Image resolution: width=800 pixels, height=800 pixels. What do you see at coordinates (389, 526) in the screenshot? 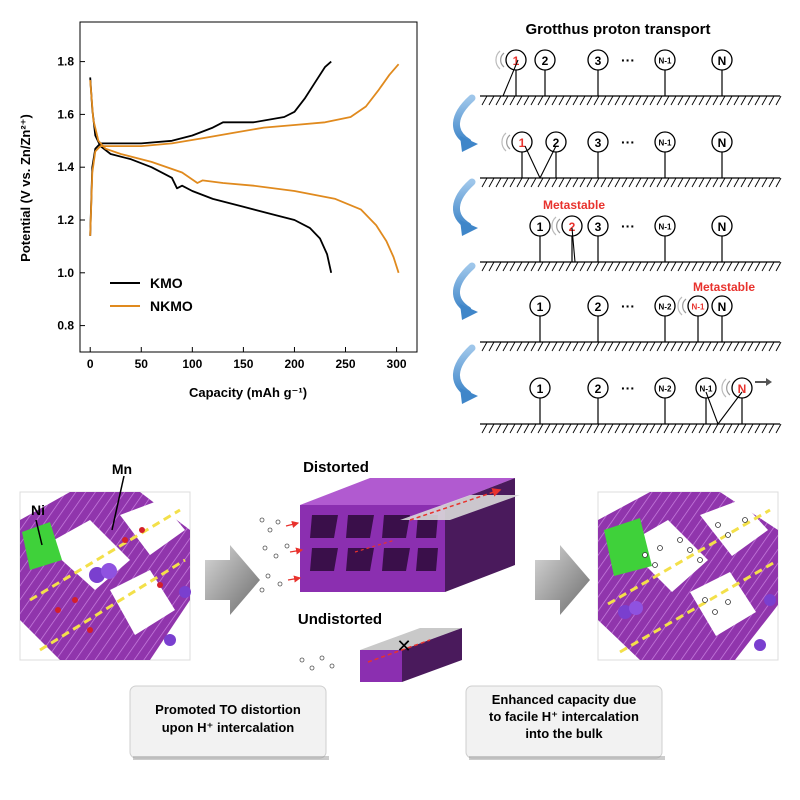
I see `distorted-tunnel-block: Distorted` at bounding box center [389, 526].